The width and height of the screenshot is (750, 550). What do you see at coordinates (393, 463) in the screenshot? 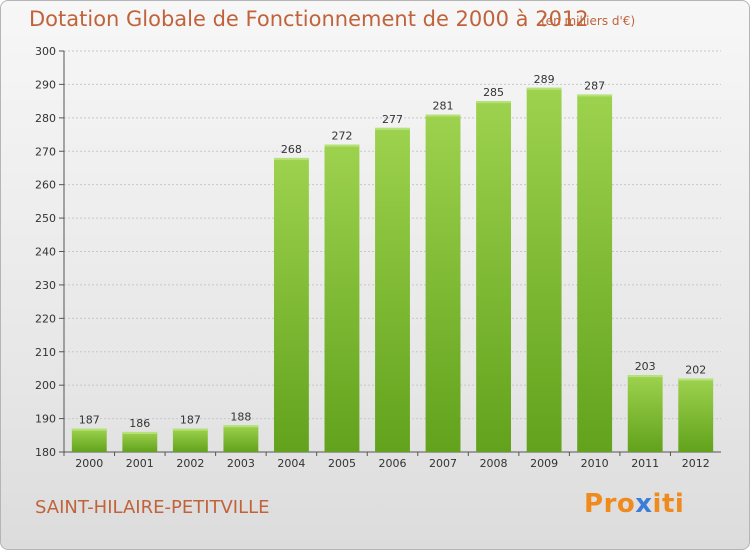
I see `x-tick-label: 2006` at bounding box center [393, 463].